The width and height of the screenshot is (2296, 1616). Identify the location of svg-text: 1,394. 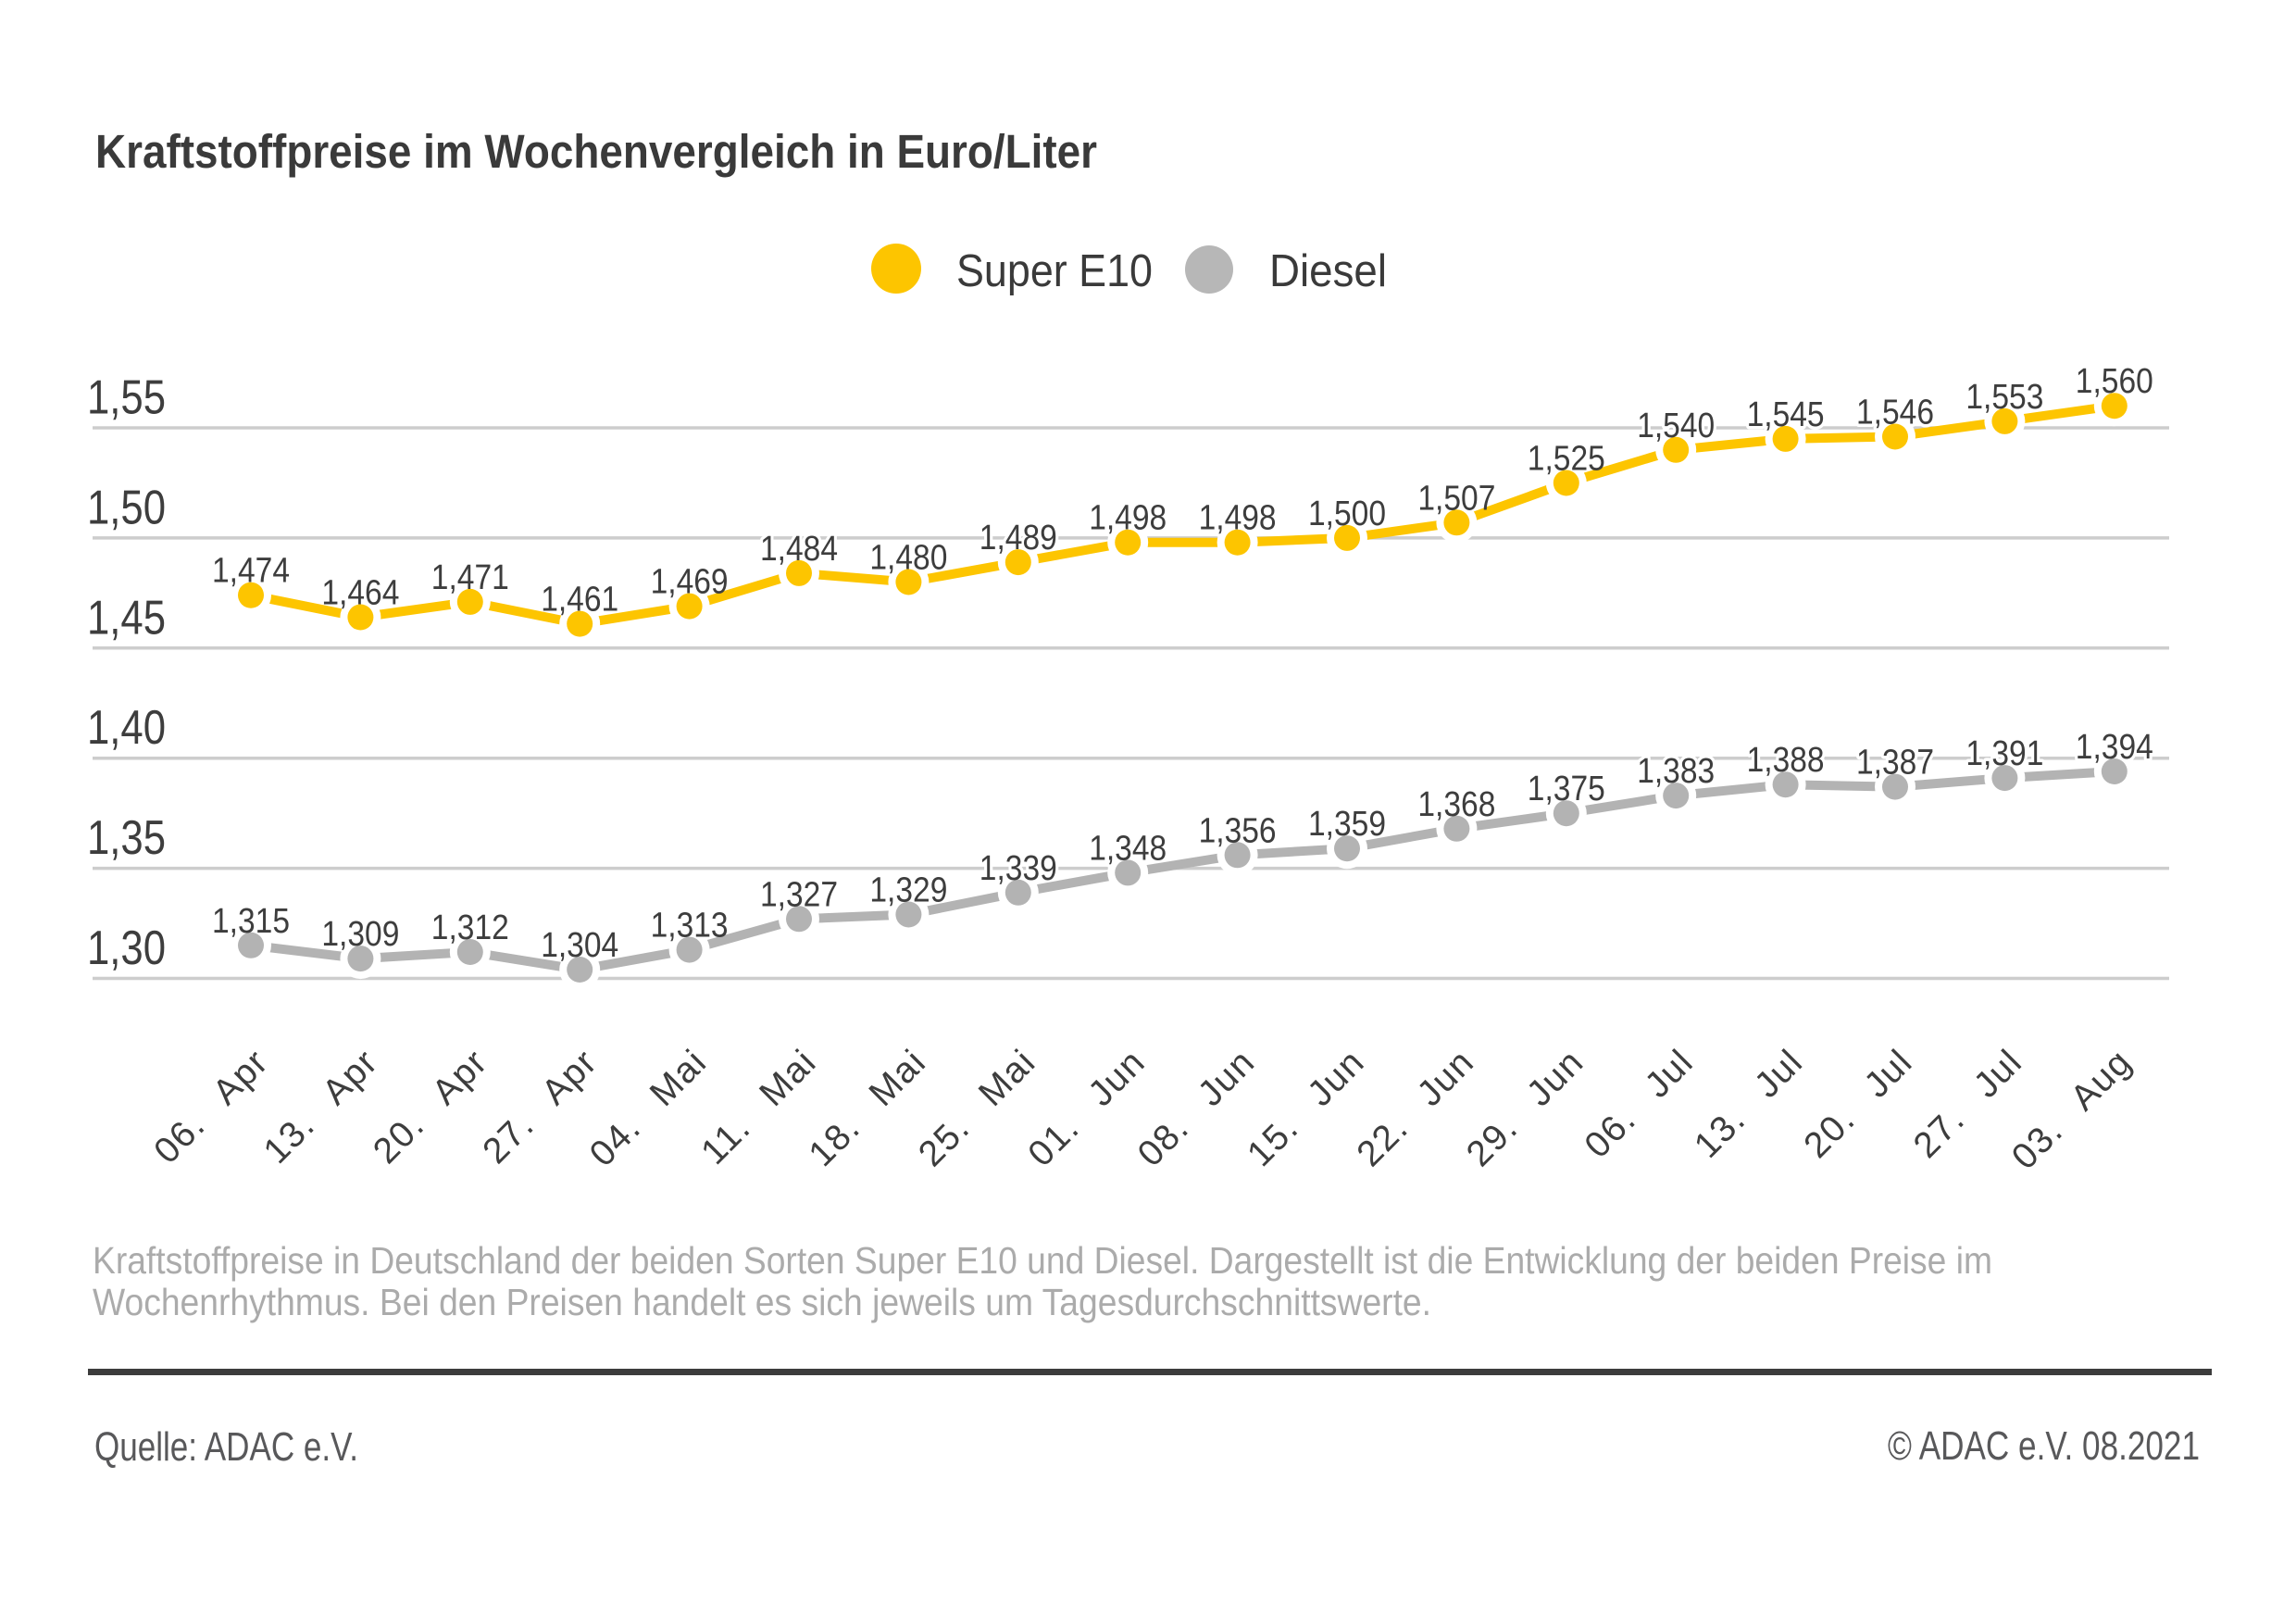
(2114, 747).